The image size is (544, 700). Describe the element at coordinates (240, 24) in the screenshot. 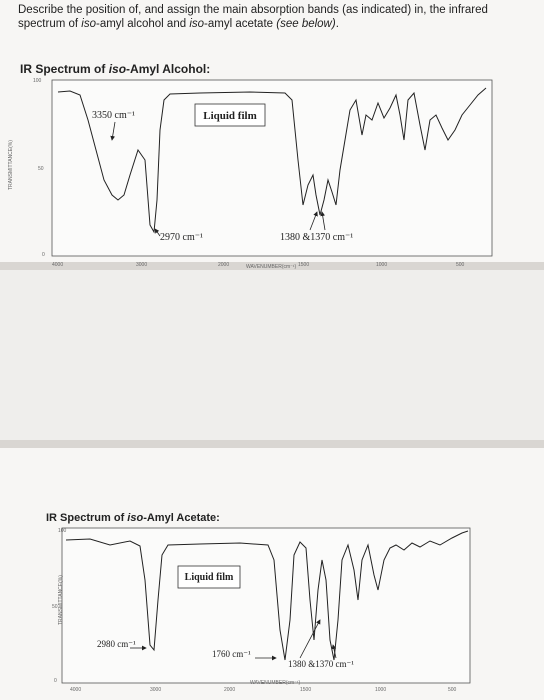

I see `question-text: -amyl acetate` at that location.